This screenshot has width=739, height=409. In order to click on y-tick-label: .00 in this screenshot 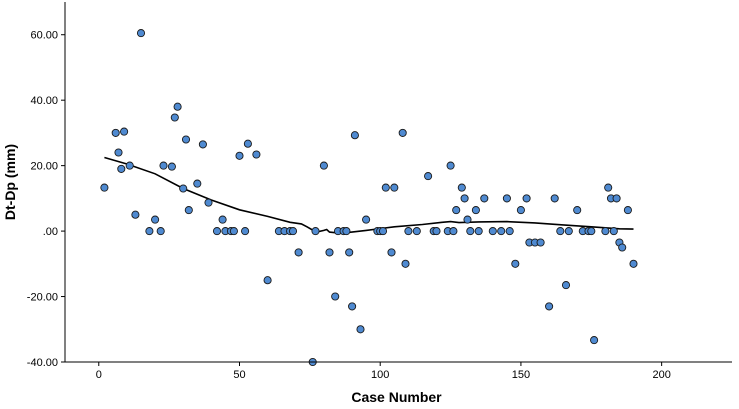, I will do `click(50, 232)`.